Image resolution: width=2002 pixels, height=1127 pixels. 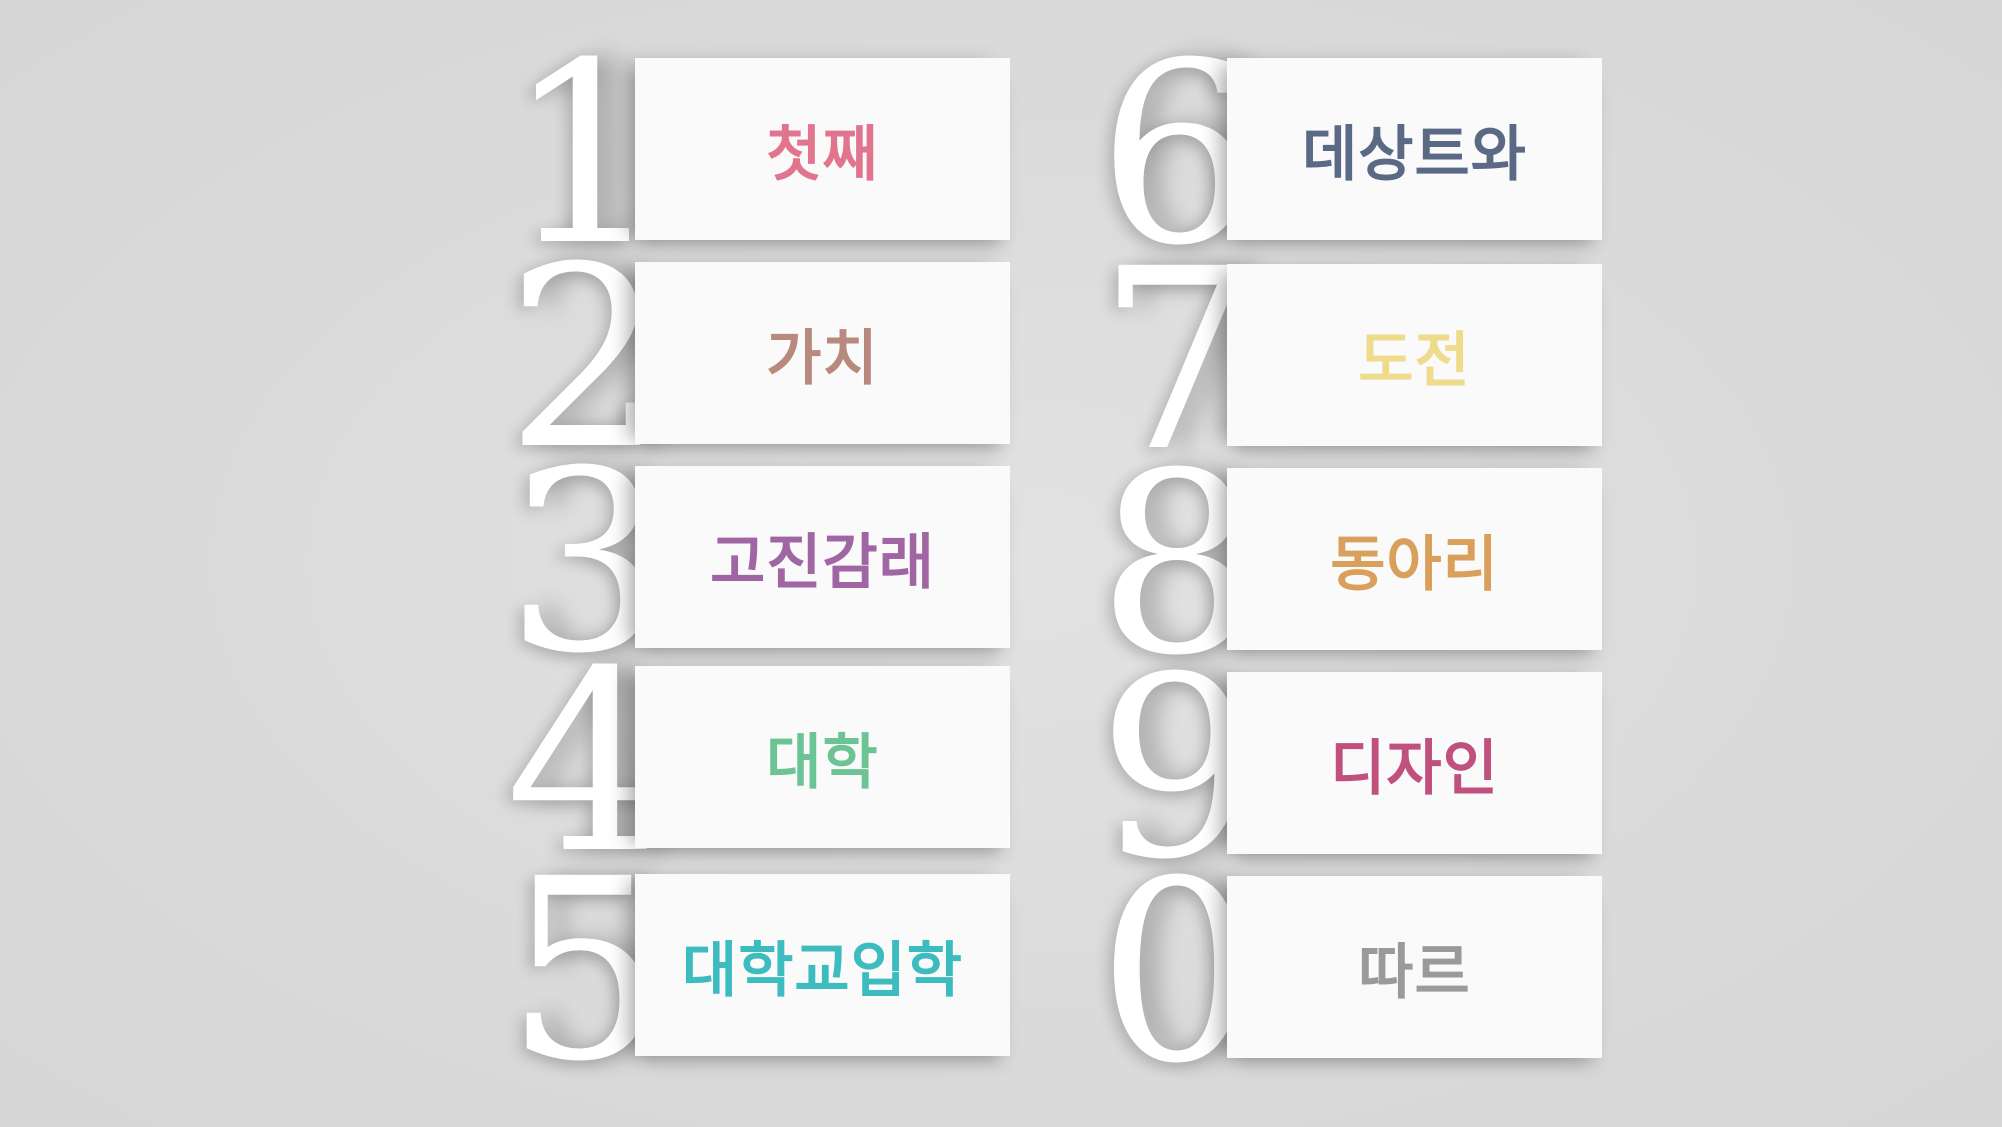 I want to click on list-item-5: 5 대학교입학, so click(x=777, y=971).